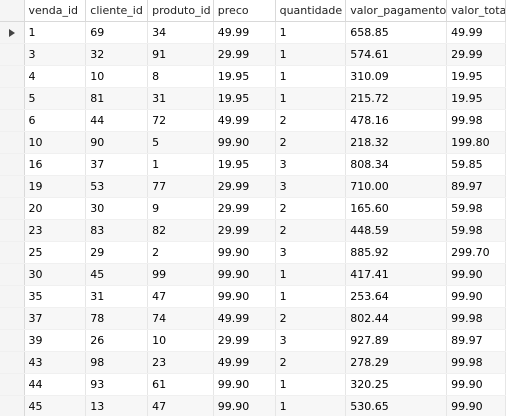 The image size is (506, 416). I want to click on cell-valor-total: 49.99, so click(476, 32).